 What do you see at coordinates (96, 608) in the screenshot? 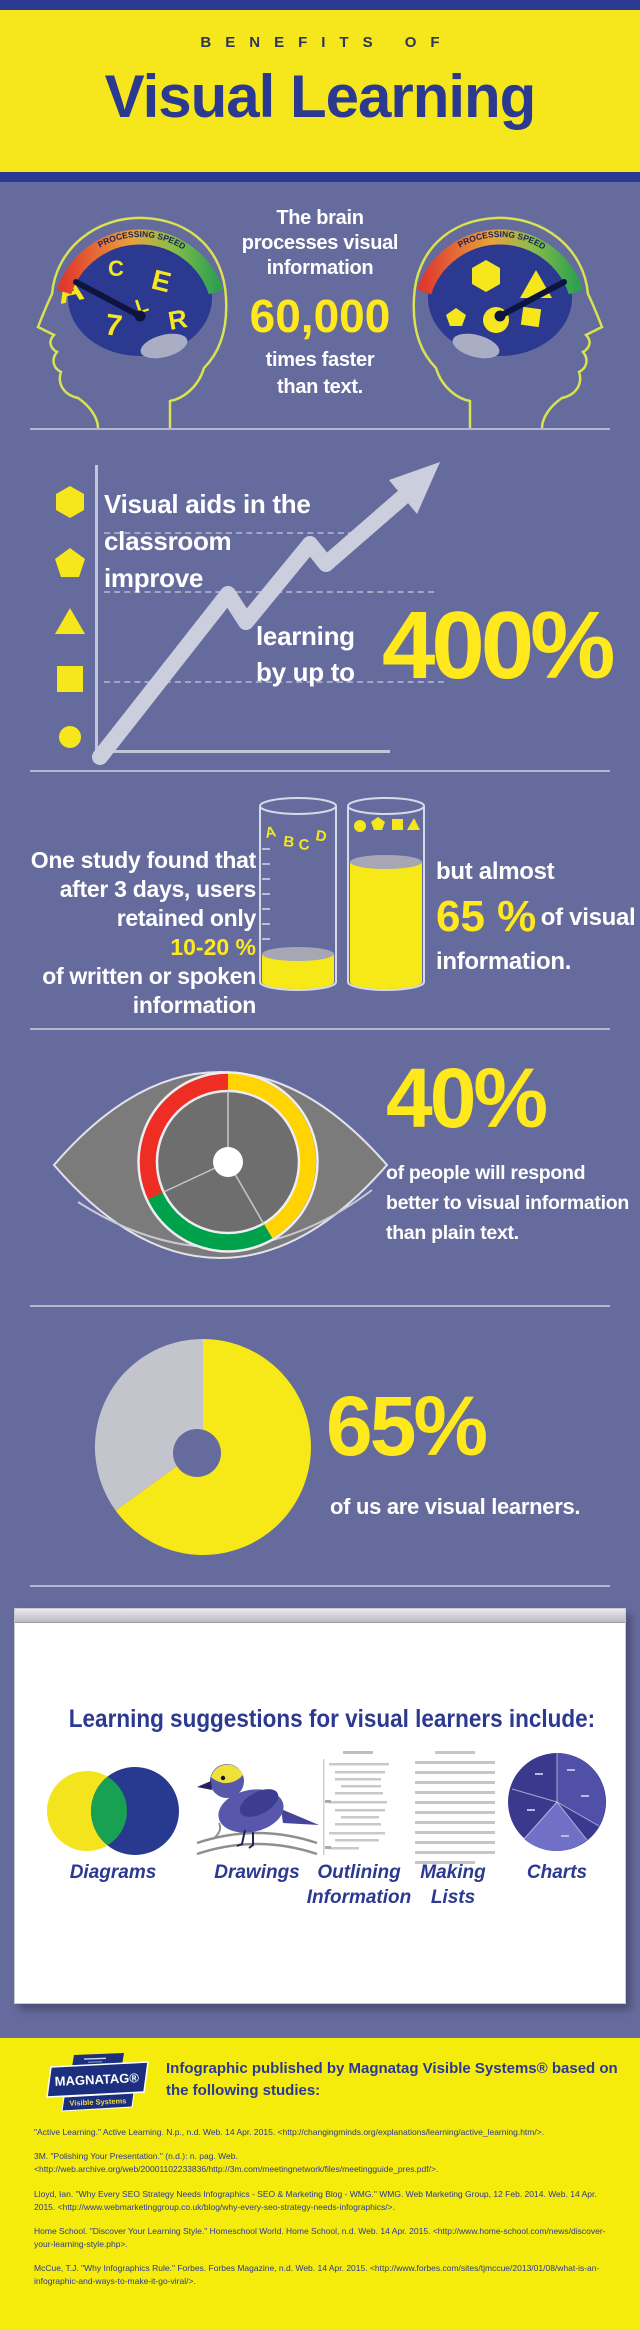
I see `chart-y-axis` at bounding box center [96, 608].